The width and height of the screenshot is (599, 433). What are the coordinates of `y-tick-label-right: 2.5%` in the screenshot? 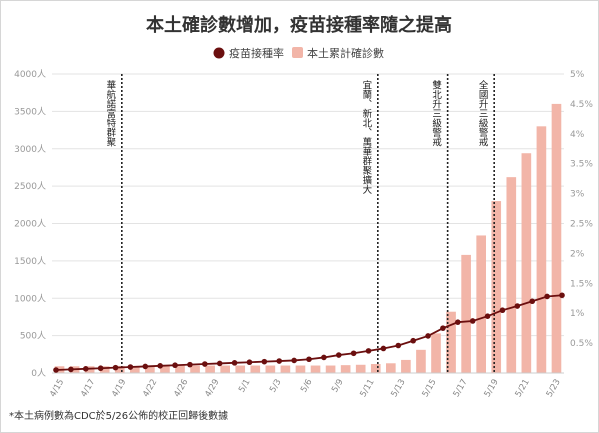 It's located at (581, 225).